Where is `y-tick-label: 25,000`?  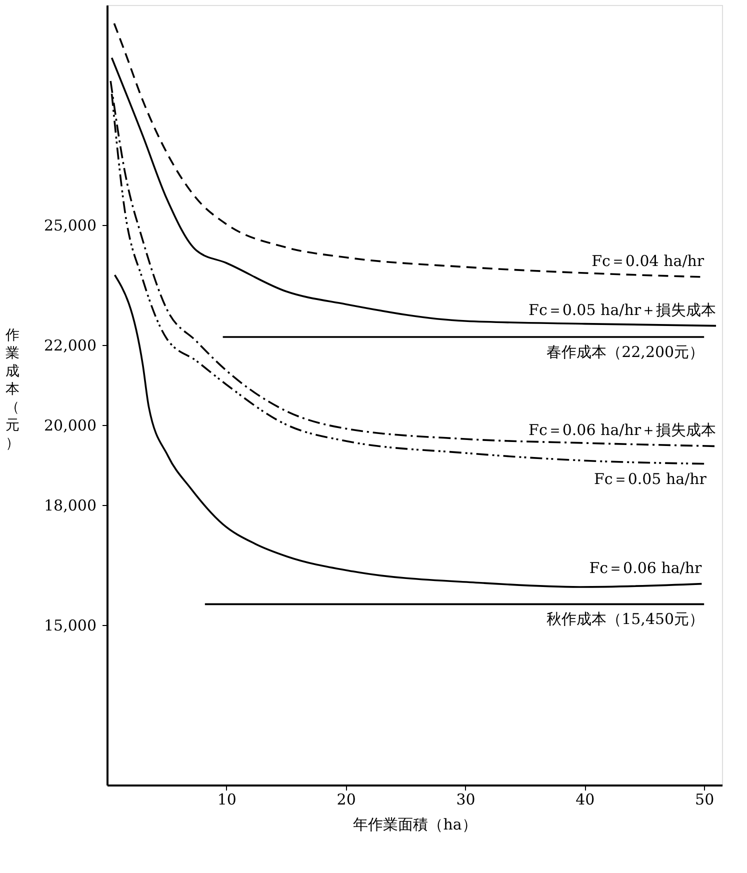
y-tick-label: 25,000 is located at coordinates (70, 225).